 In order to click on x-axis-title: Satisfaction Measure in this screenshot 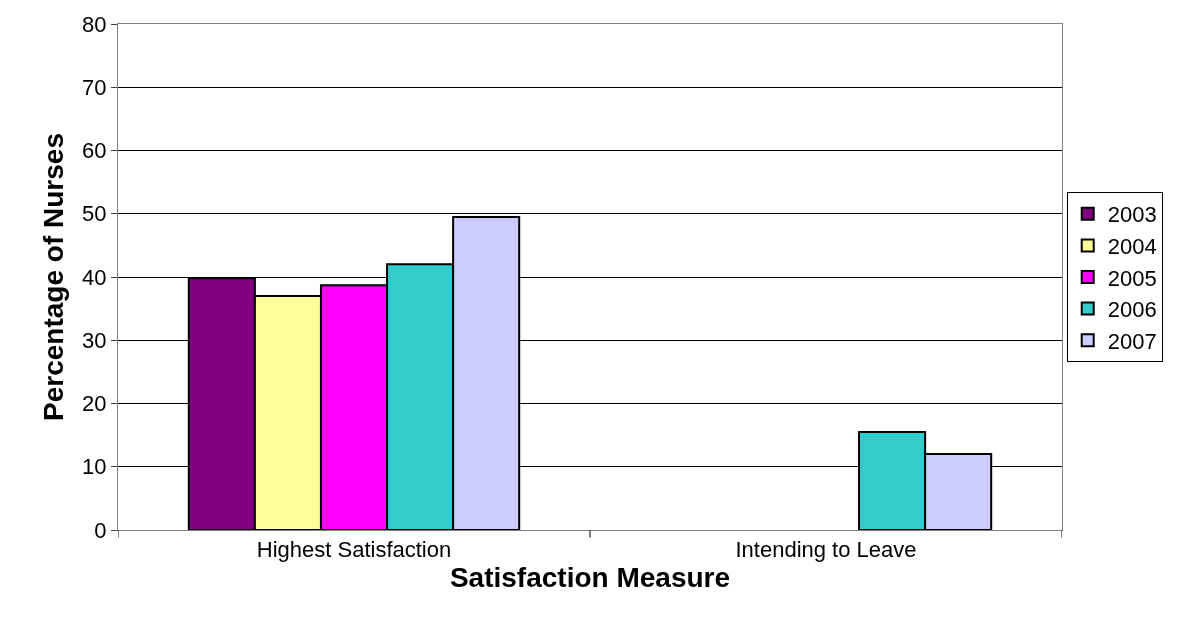, I will do `click(590, 578)`.